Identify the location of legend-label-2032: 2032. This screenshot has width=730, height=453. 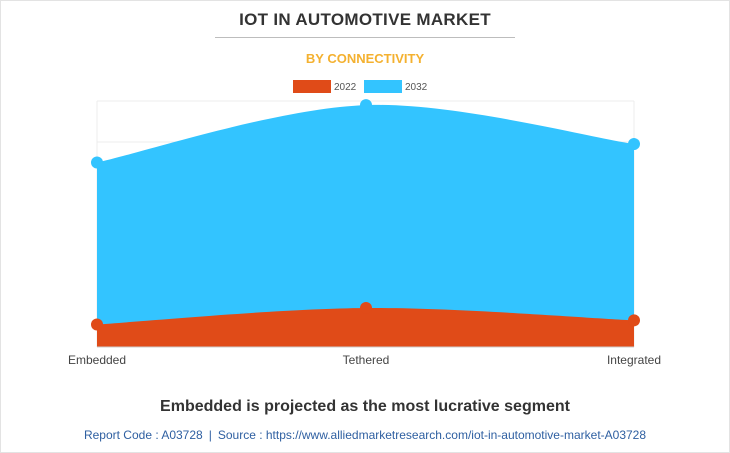
(416, 87).